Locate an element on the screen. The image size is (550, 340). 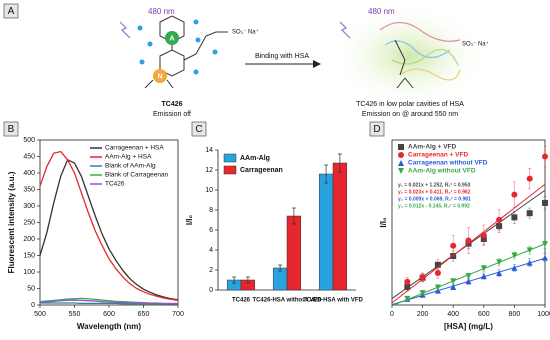
y-tick-label: 0 is located at coordinates (33, 305).